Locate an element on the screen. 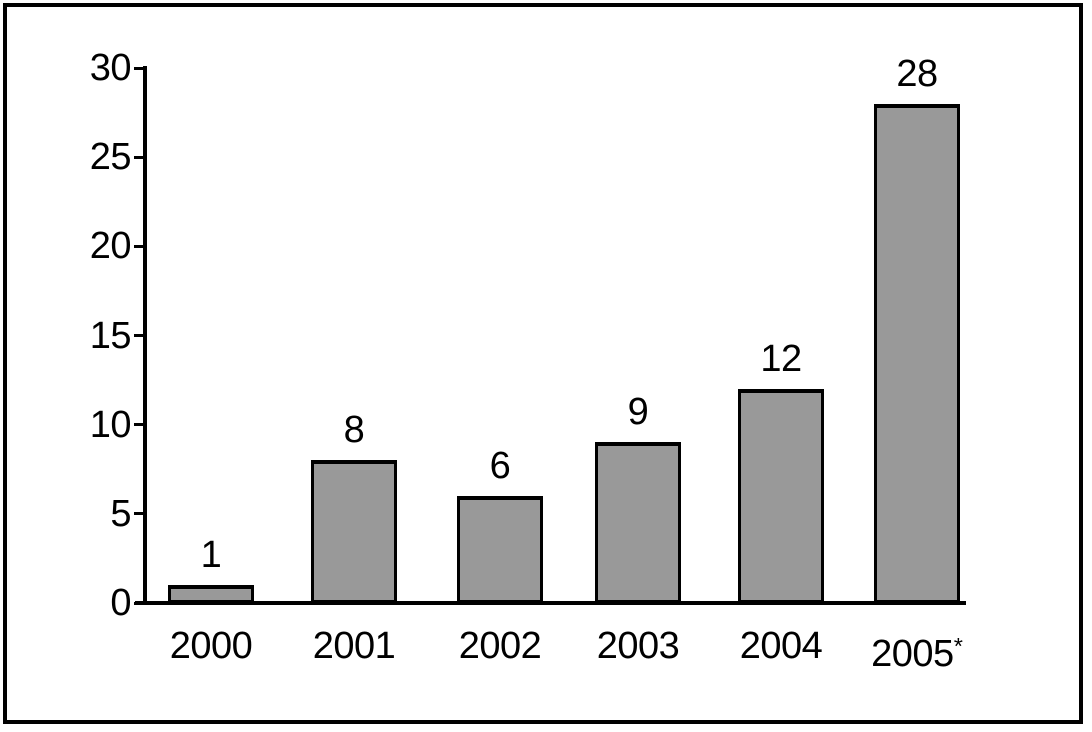  y-axis-line is located at coordinates (145, 335).